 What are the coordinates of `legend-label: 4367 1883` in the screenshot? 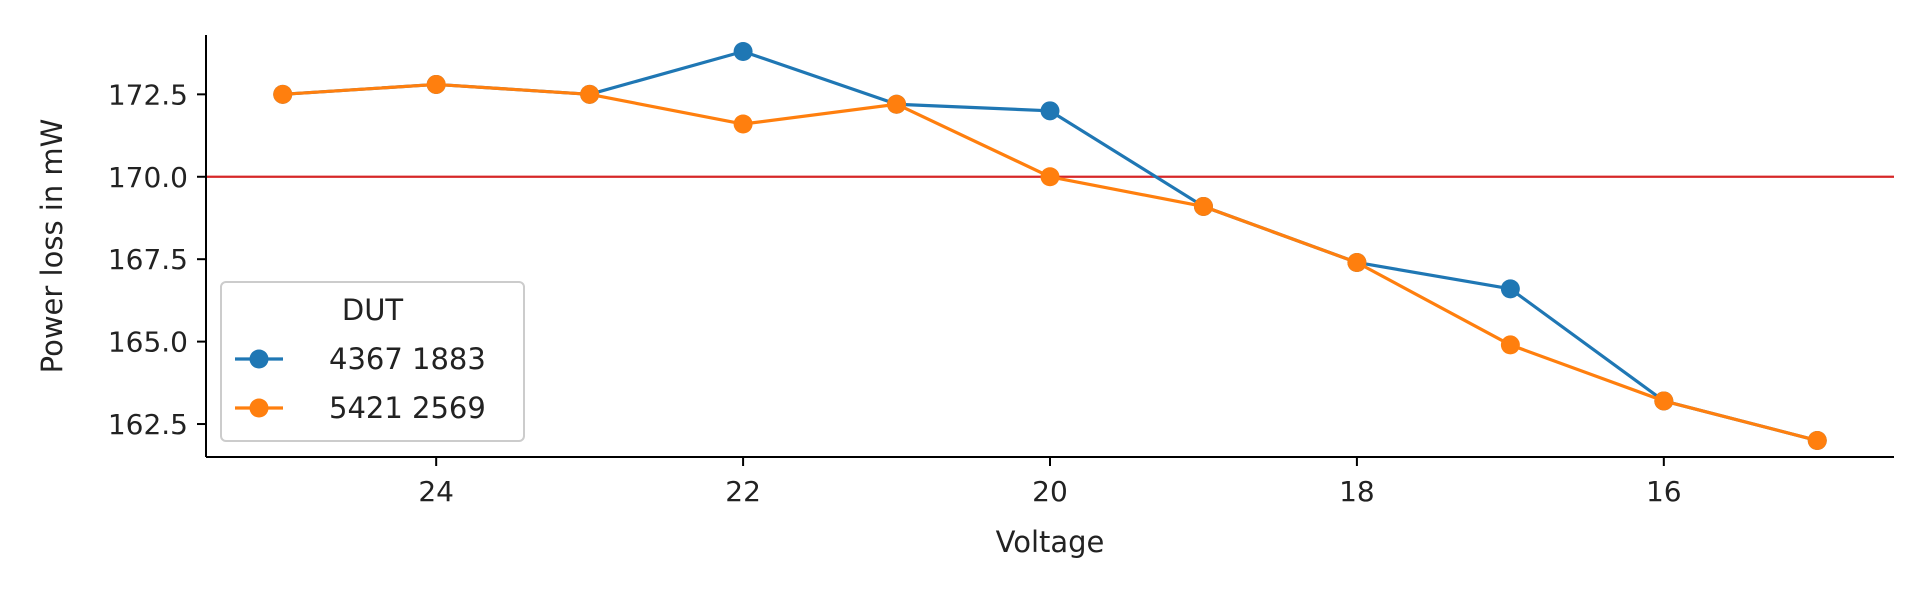 It's located at (407, 359).